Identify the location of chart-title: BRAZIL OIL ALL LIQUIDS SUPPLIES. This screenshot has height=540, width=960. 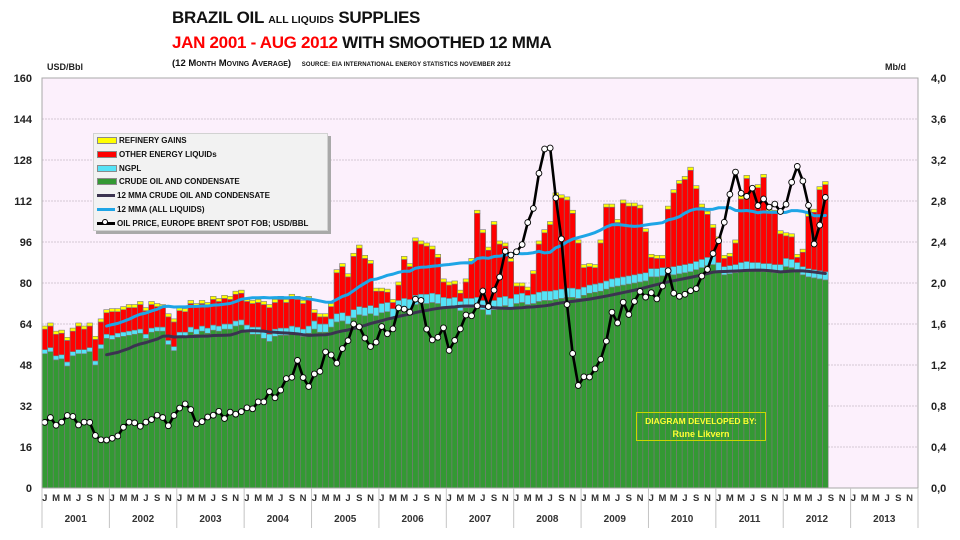
(296, 19).